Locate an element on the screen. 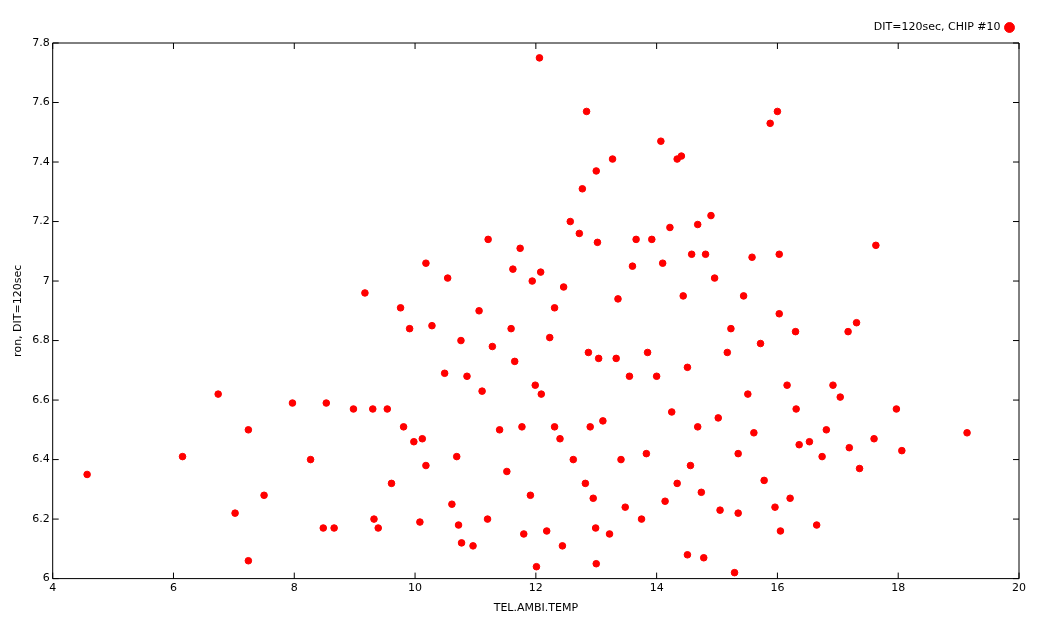 Image resolution: width=1037 pixels, height=627 pixels. x-tick-label: 16 is located at coordinates (777, 588).